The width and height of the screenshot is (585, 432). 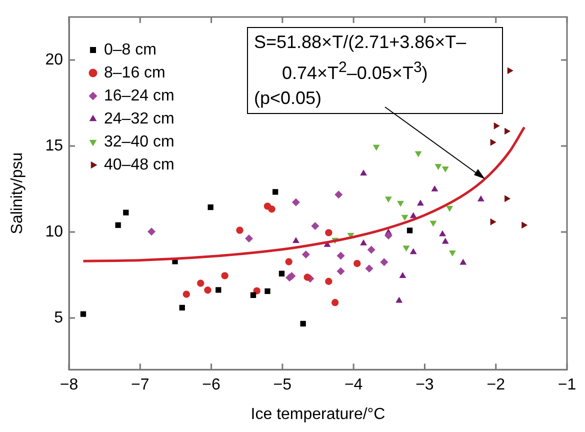 I want to click on x-tick-label: −4, so click(x=353, y=385).